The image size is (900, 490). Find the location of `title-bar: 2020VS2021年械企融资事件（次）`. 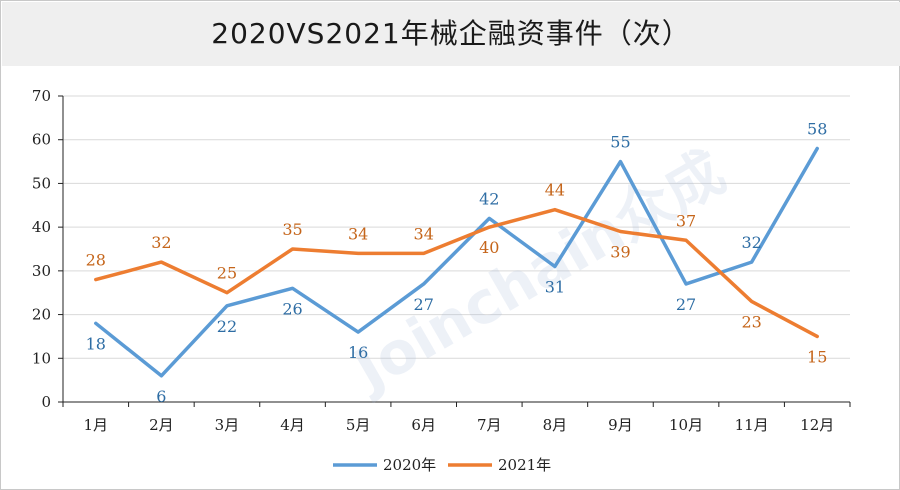

title-bar: 2020VS2021年械企融资事件（次） is located at coordinates (451, 34).